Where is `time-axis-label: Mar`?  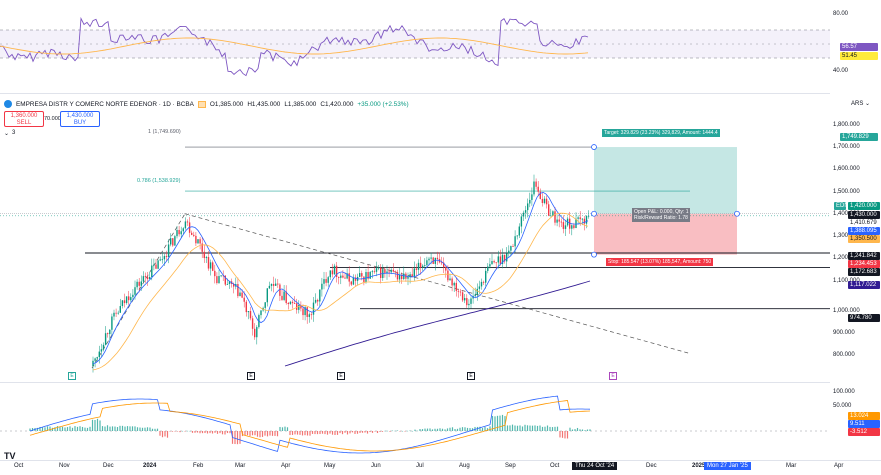
time-axis-label: Mar is located at coordinates (240, 466).